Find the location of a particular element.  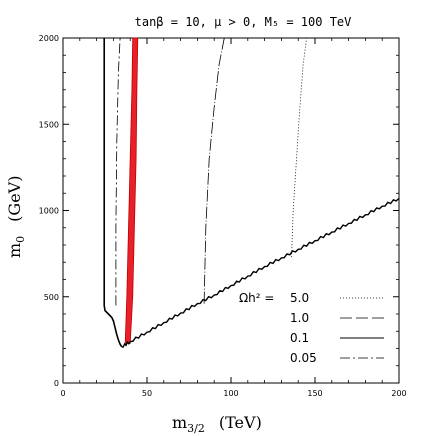

y-tick-label: 1500 is located at coordinates (49, 124).